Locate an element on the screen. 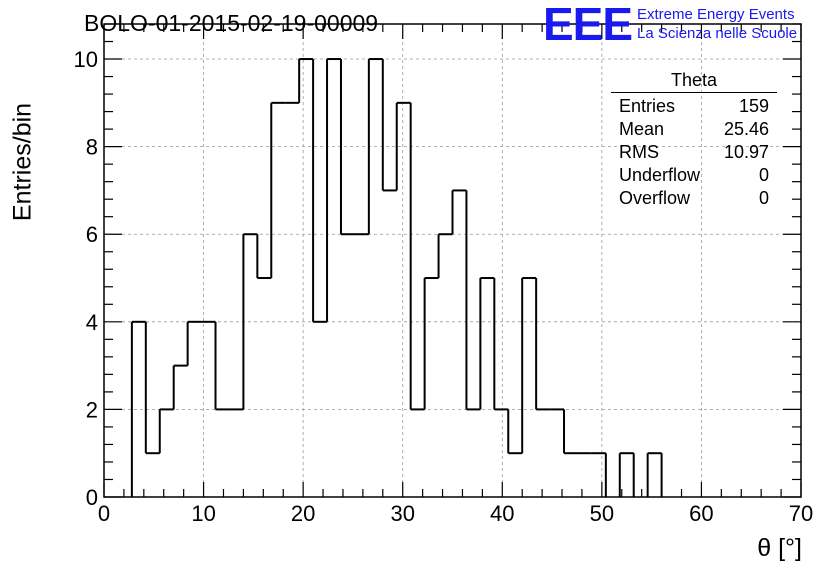  stats-row-rms: RMS 10.97 is located at coordinates (694, 152).